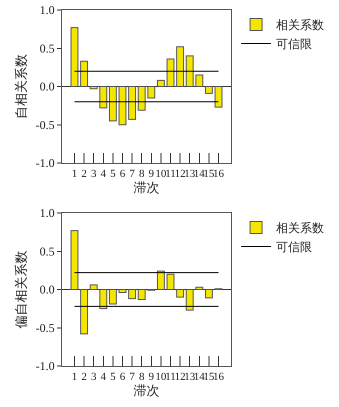  What do you see at coordinates (21, 289) in the screenshot?
I see `y-axis-title: 偏自相关系数` at bounding box center [21, 289].